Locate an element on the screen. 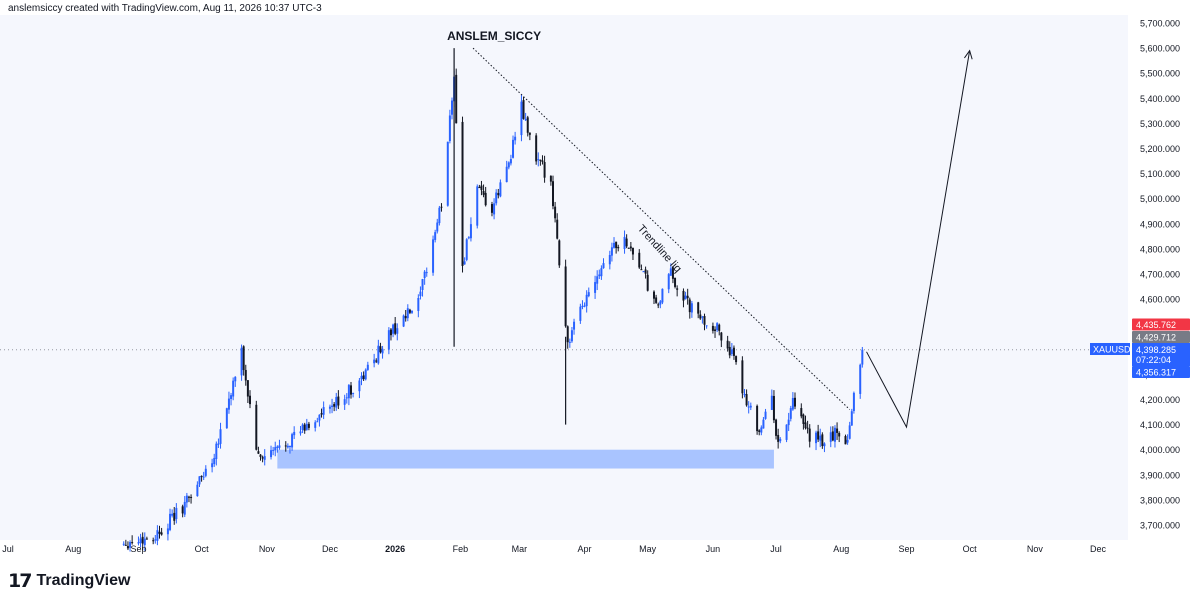 The width and height of the screenshot is (1200, 603). projection-path is located at coordinates (918, 239).